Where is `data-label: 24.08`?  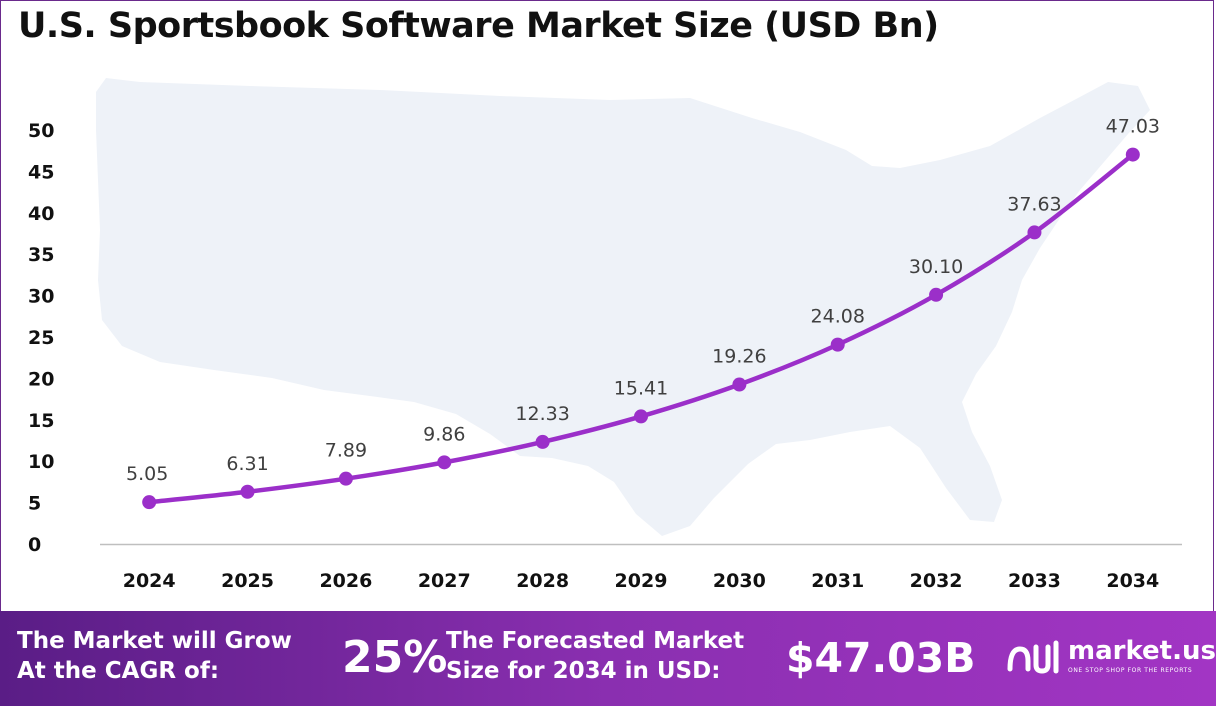 data-label: 24.08 is located at coordinates (838, 317).